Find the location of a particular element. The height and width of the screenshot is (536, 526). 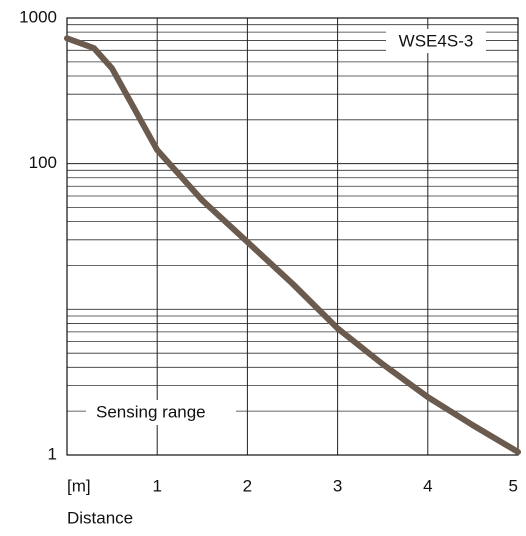

x-tick-label: 5 is located at coordinates (513, 485).